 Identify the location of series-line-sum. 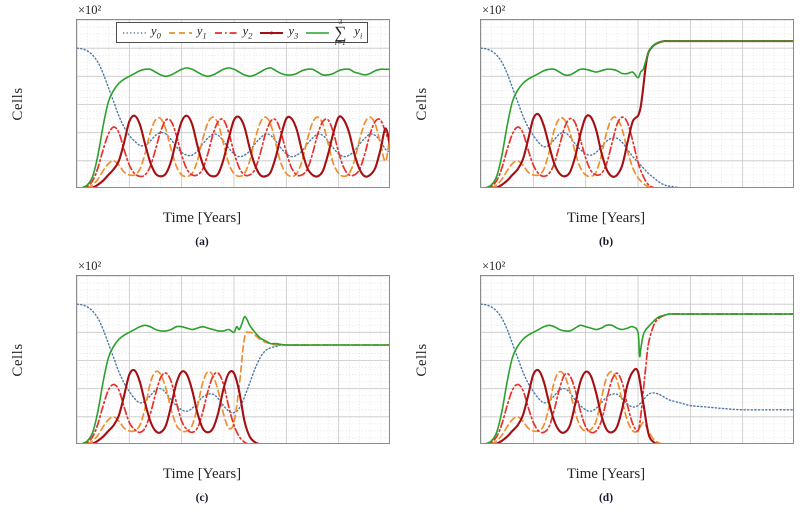
(235, 379).